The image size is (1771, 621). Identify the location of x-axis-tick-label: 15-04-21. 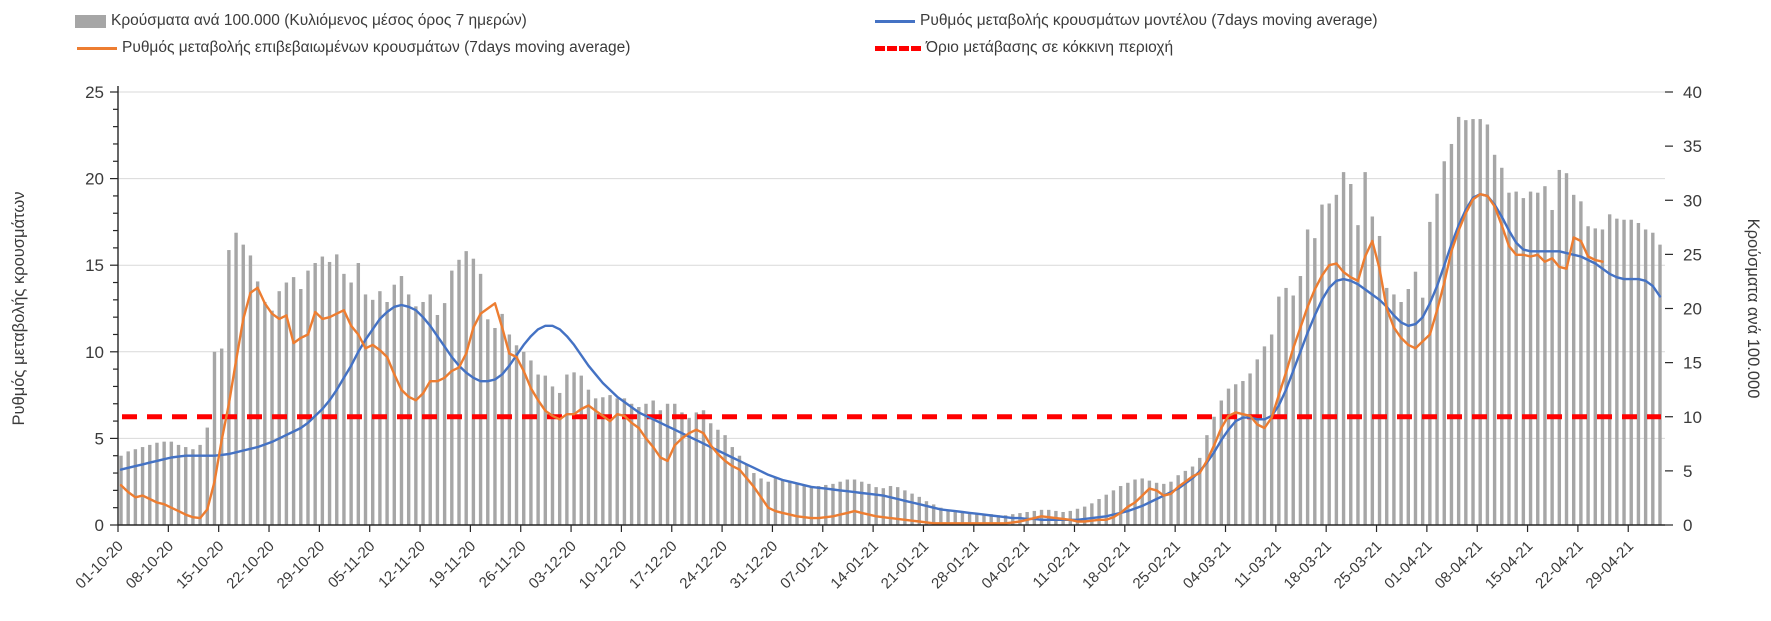
(1509, 565).